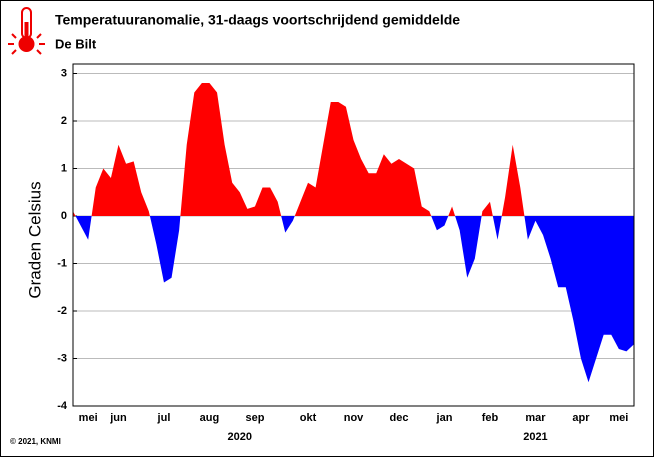  What do you see at coordinates (35, 441) in the screenshot?
I see `footer: © 2021, KNMI` at bounding box center [35, 441].